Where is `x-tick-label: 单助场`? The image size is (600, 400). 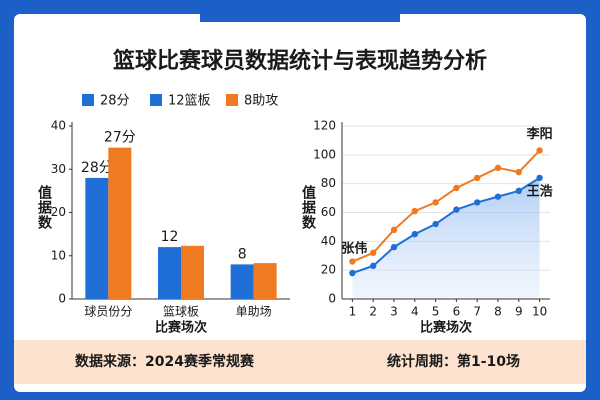
x-tick-label: 单助场 is located at coordinates (254, 312).